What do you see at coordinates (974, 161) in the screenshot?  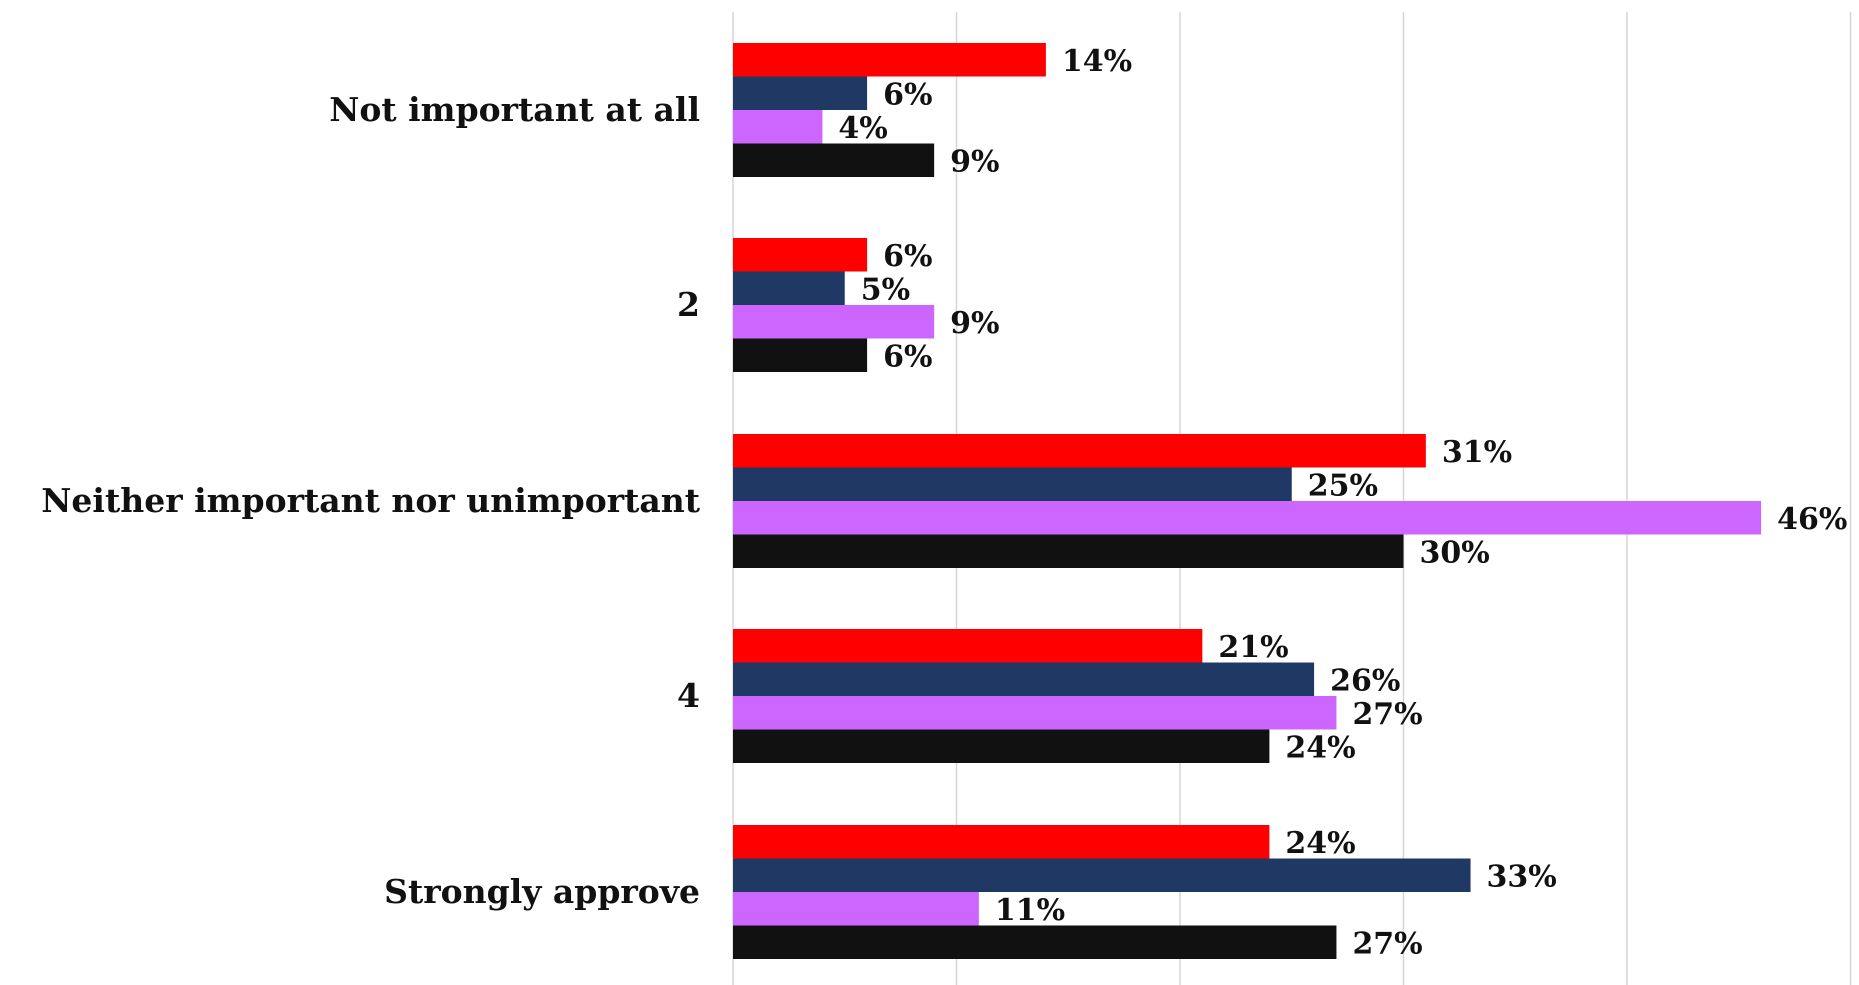 I see `data-label-0-3: 9%` at bounding box center [974, 161].